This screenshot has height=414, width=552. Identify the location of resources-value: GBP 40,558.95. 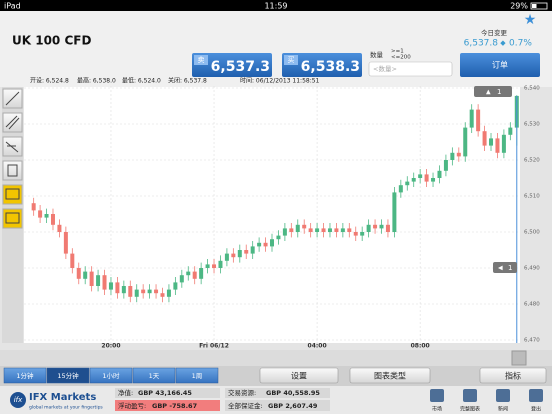
(293, 393).